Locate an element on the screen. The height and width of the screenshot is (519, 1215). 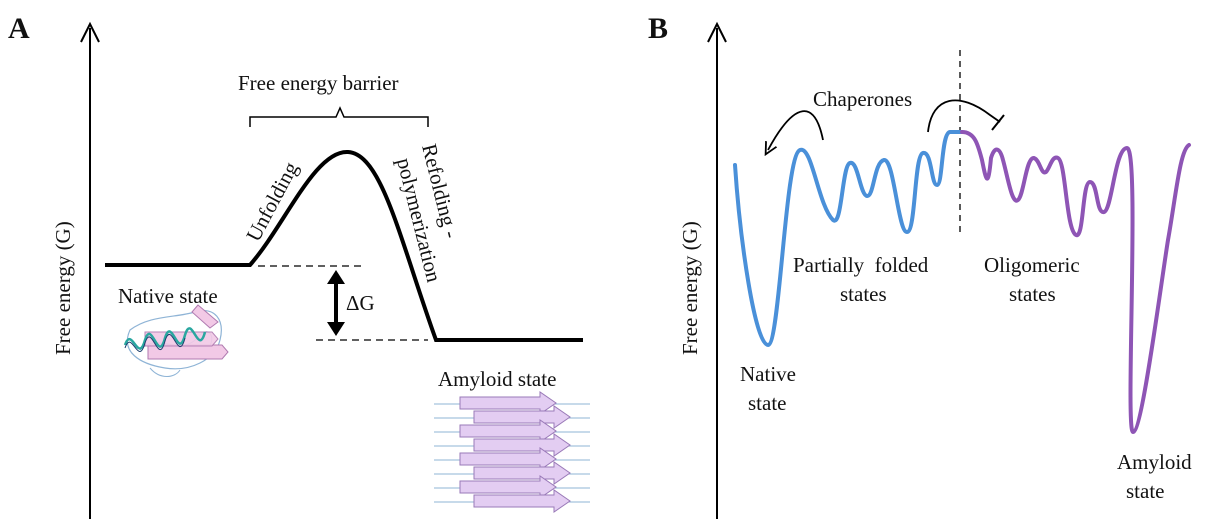
chaperone-arrow-unfold is located at coordinates (796, 130).